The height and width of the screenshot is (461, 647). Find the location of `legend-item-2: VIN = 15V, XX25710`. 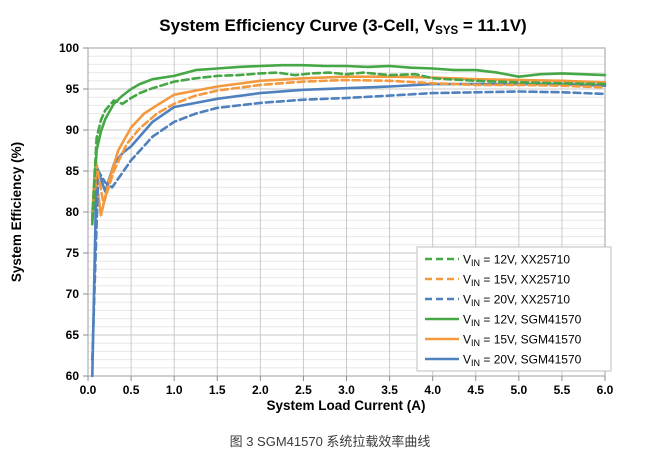

legend-item-2: VIN = 15V, XX25710 is located at coordinates (497, 281).